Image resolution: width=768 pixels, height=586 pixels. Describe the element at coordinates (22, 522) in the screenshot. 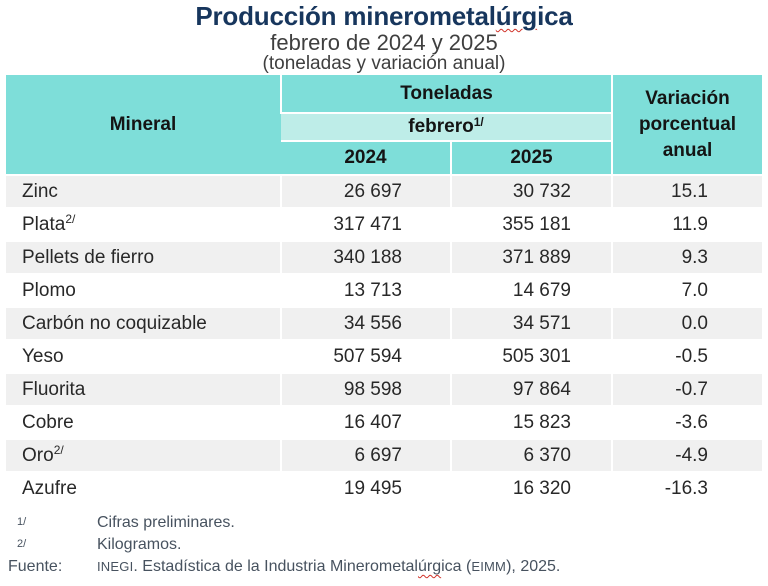

I see `footnote-marker-1: 1/` at that location.